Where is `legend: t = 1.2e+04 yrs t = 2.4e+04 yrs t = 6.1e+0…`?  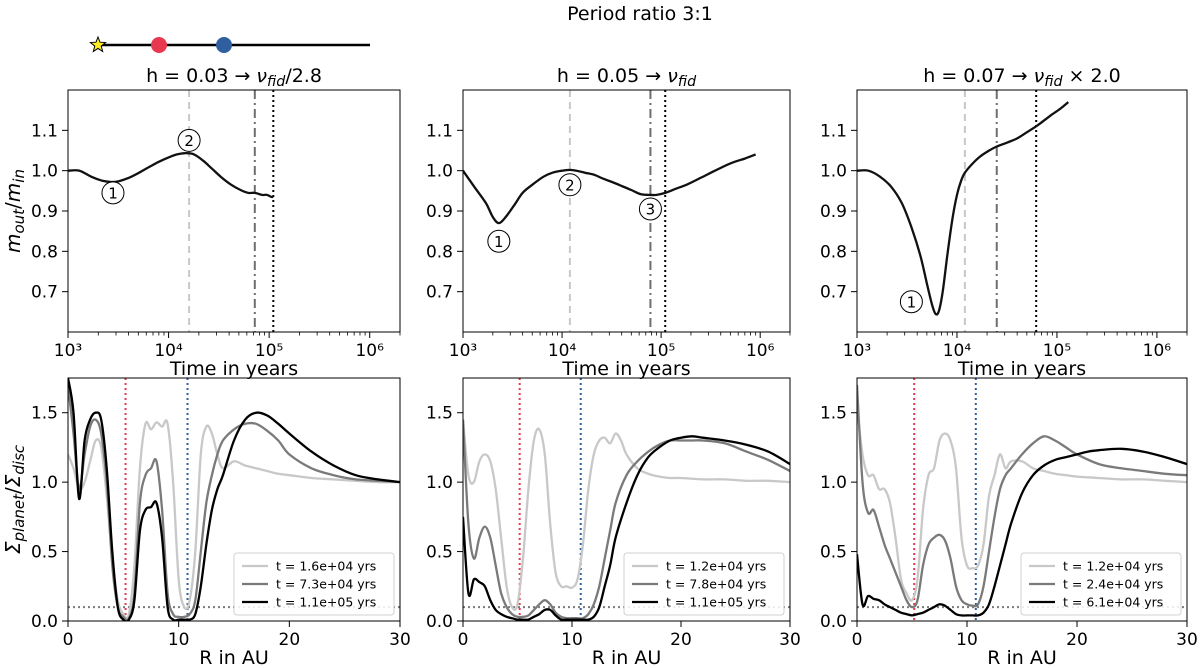 legend: t = 1.2e+04 yrs t = 2.4e+04 yrs t = 6.1e+0… is located at coordinates (1101, 584).